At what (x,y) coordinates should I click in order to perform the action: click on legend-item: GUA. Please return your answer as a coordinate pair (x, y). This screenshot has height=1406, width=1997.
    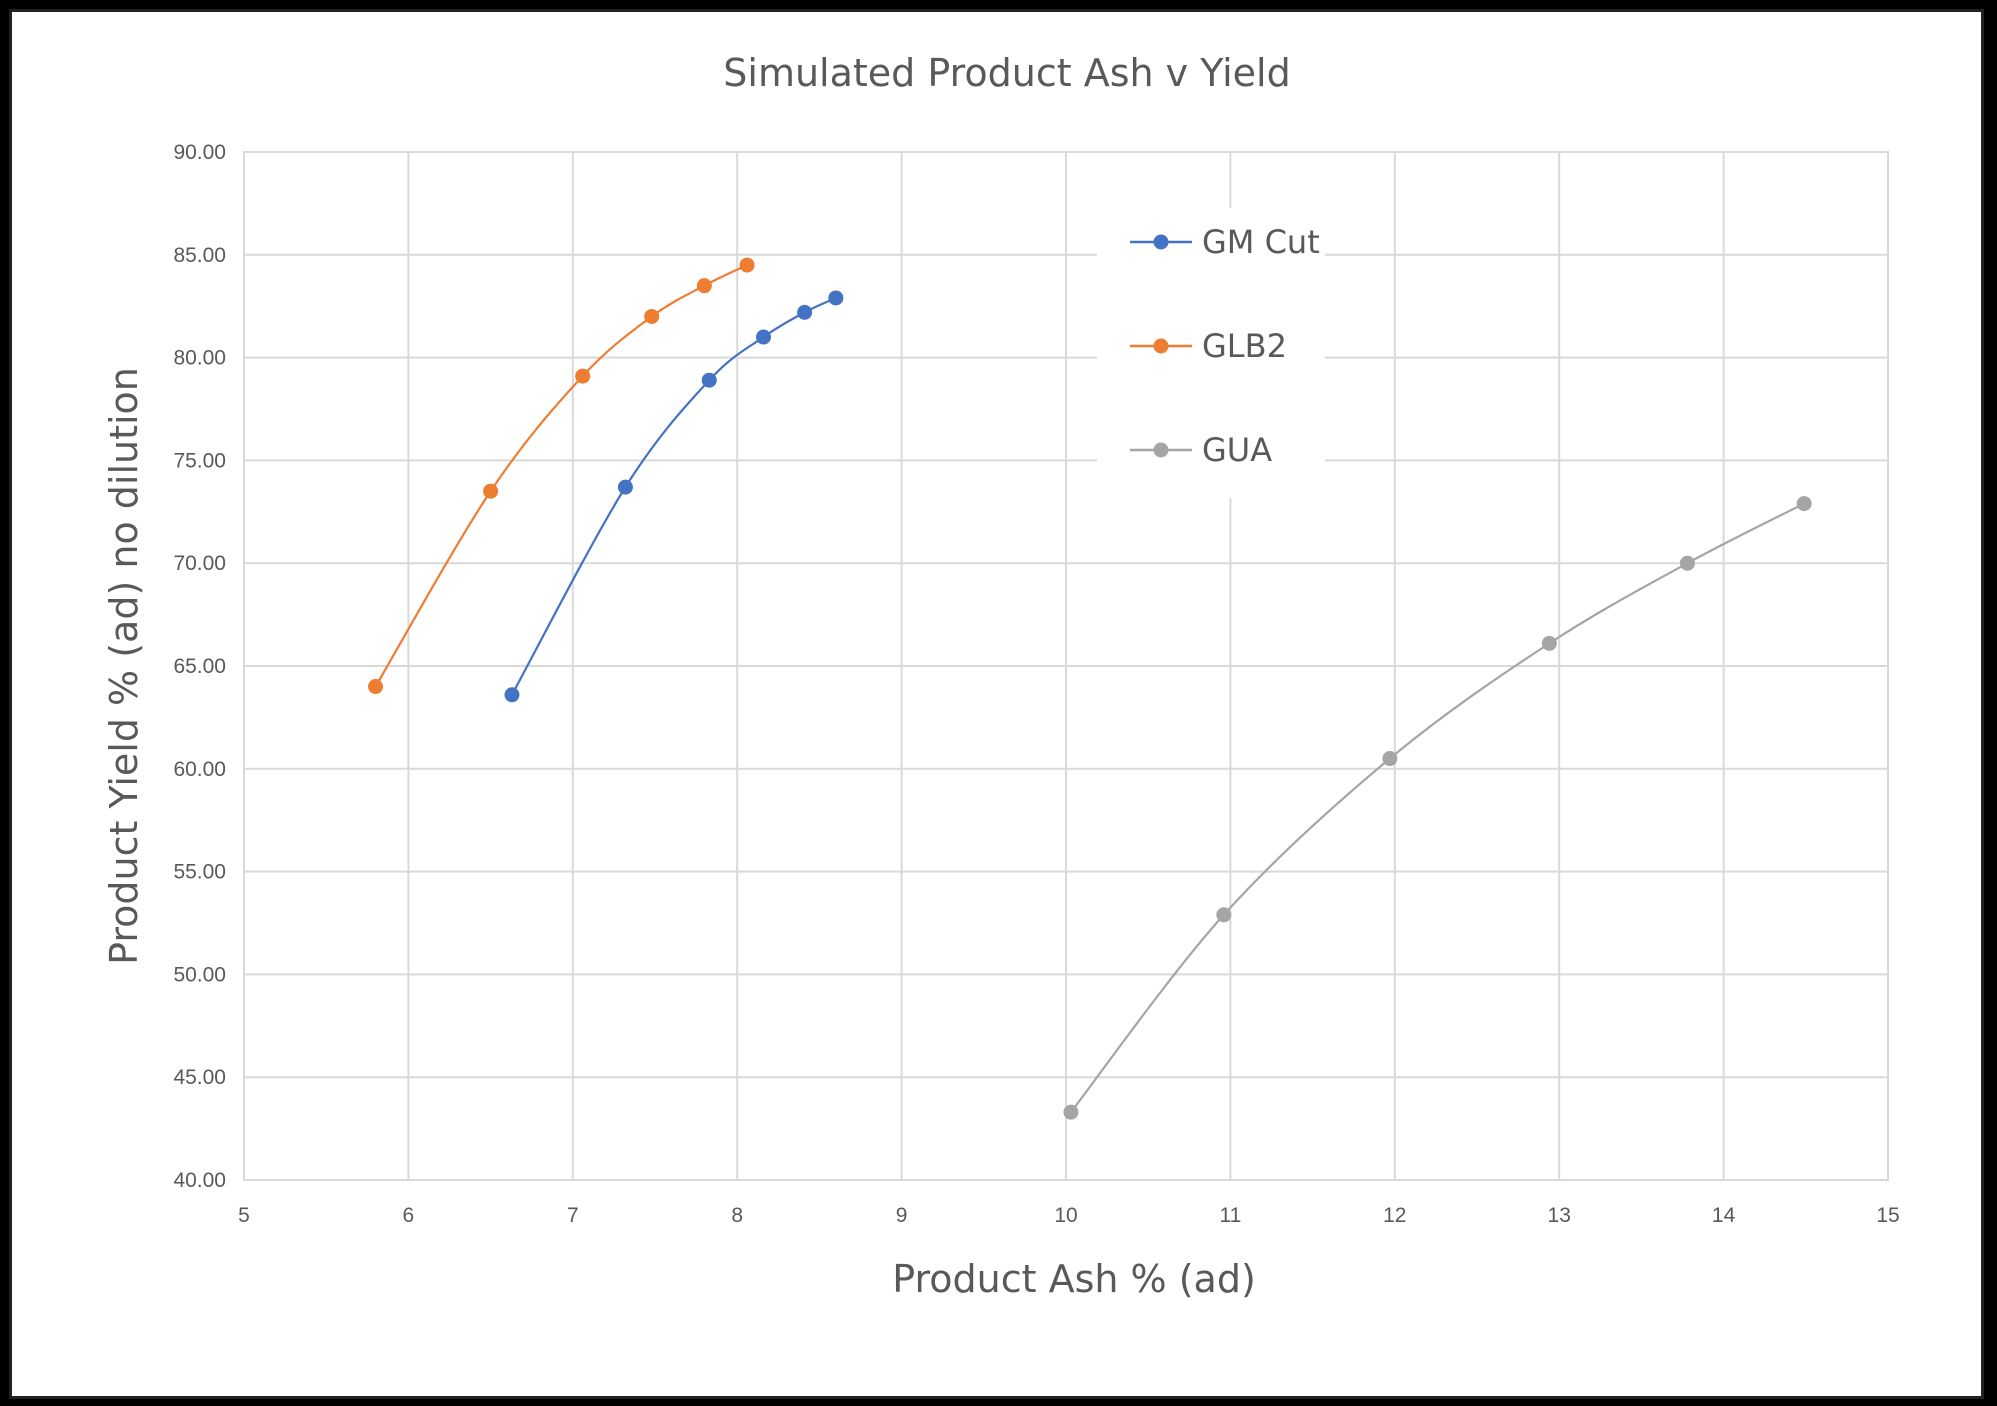
    Looking at the image, I should click on (1201, 450).